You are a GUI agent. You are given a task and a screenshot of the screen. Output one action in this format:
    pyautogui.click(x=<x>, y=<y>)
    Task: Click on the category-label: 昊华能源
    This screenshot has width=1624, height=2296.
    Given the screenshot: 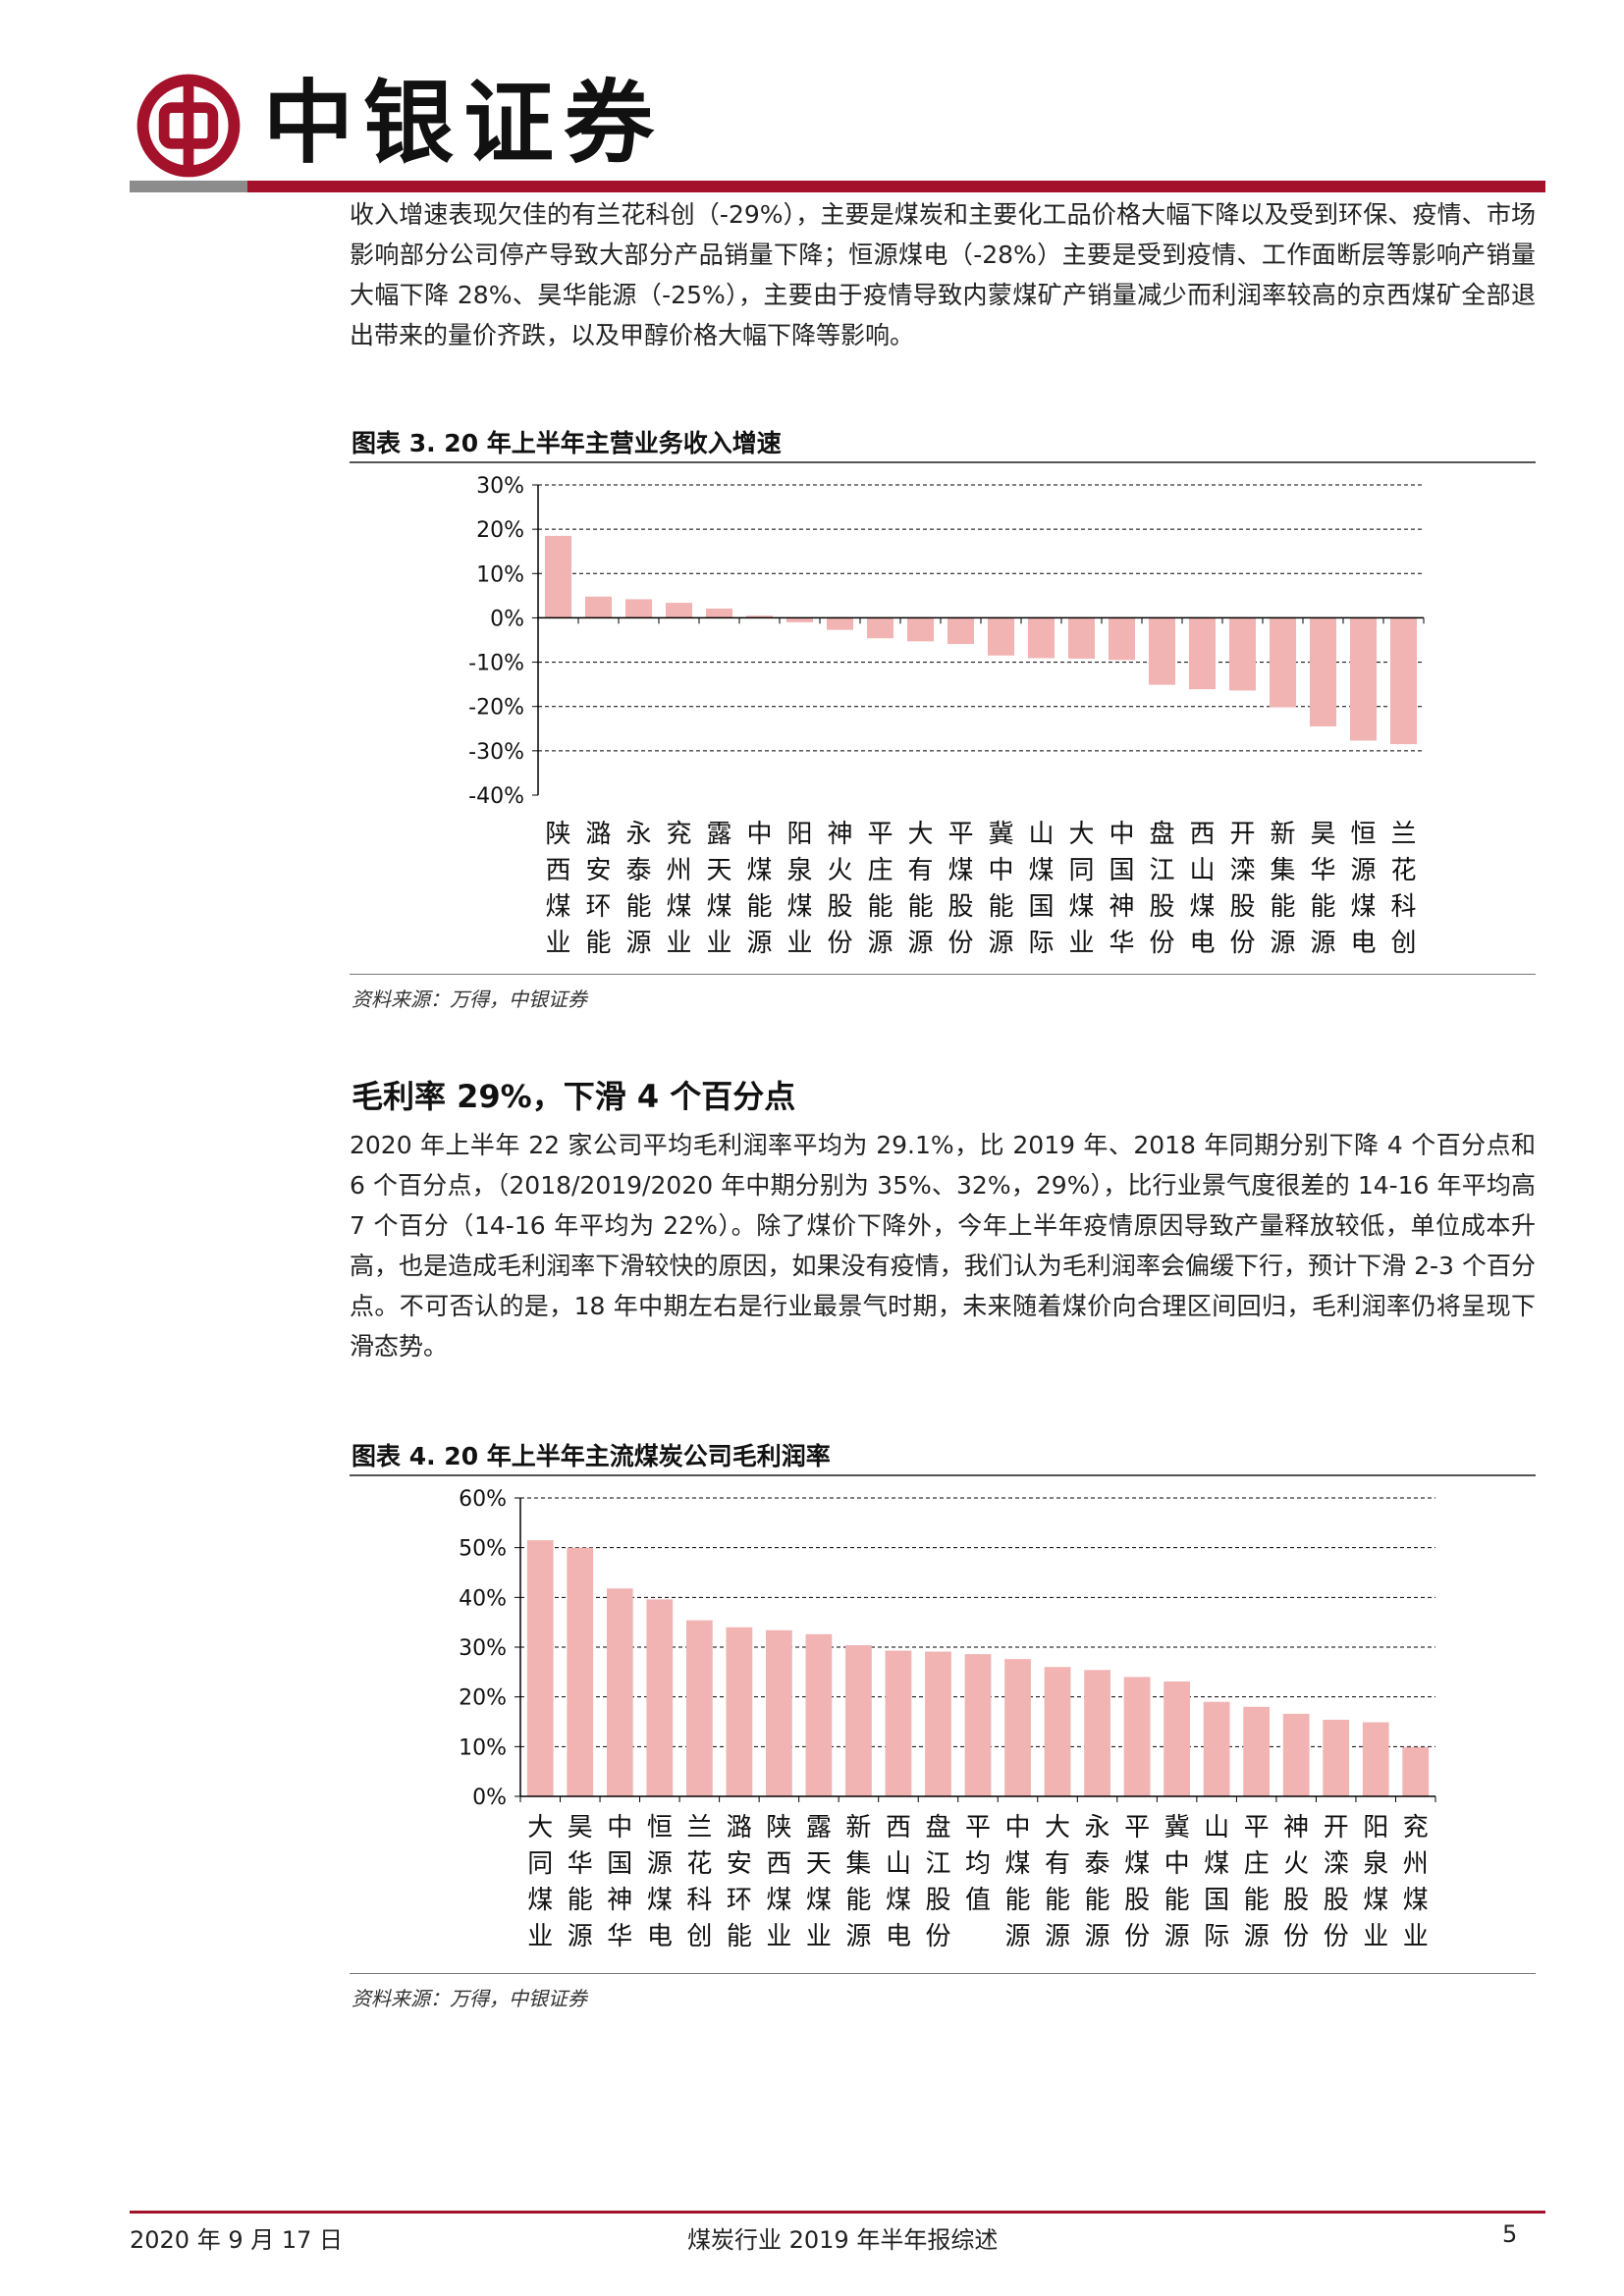 What is the action you would take?
    pyautogui.click(x=580, y=1882)
    